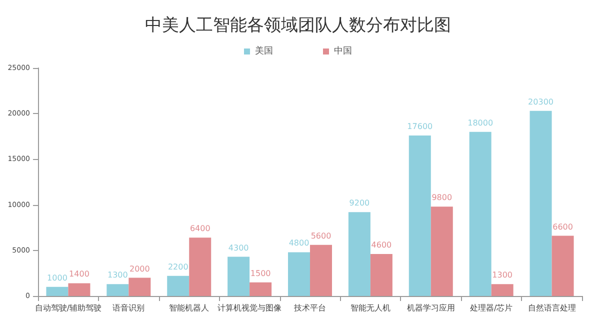 This screenshot has height=320, width=596. What do you see at coordinates (430, 308) in the screenshot?
I see `x-tick-label: 机器学习应用` at bounding box center [430, 308].